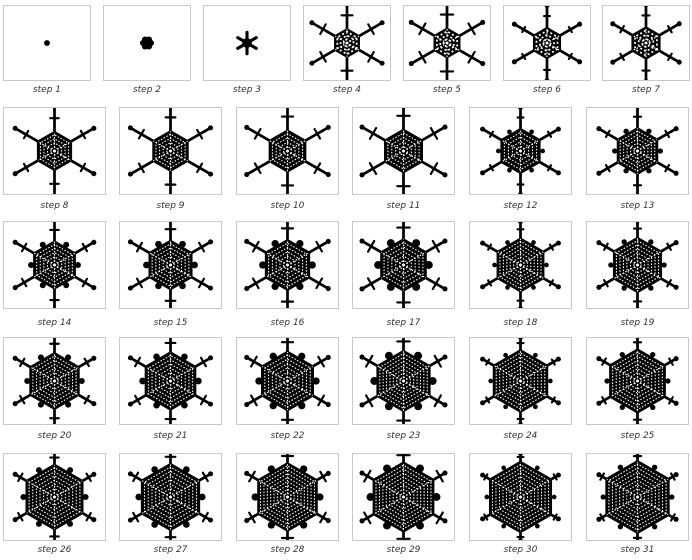 The height and width of the screenshot is (560, 692). What do you see at coordinates (547, 90) in the screenshot?
I see `step-label: step 6` at bounding box center [547, 90].